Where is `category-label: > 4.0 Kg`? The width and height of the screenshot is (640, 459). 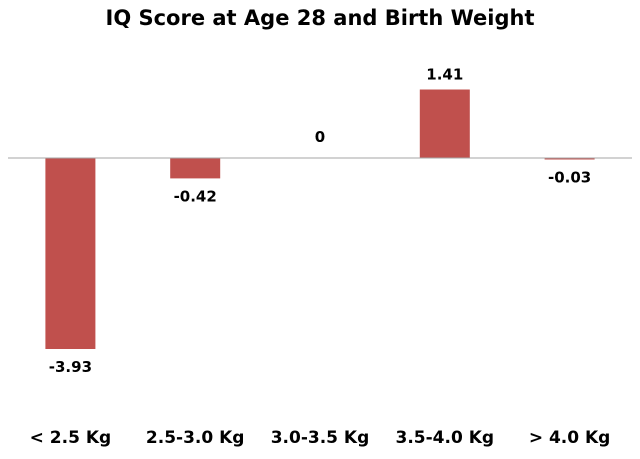
category-label: > 4.0 Kg is located at coordinates (570, 438).